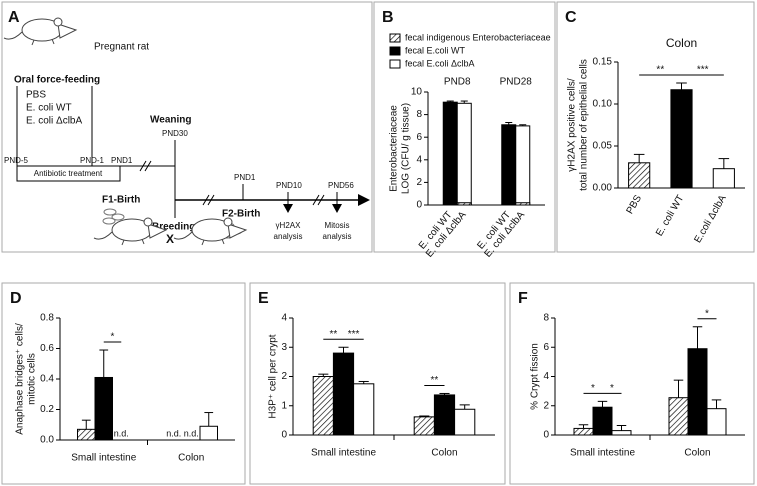 The width and height of the screenshot is (757, 486). I want to click on label: PND-5, so click(16, 160).